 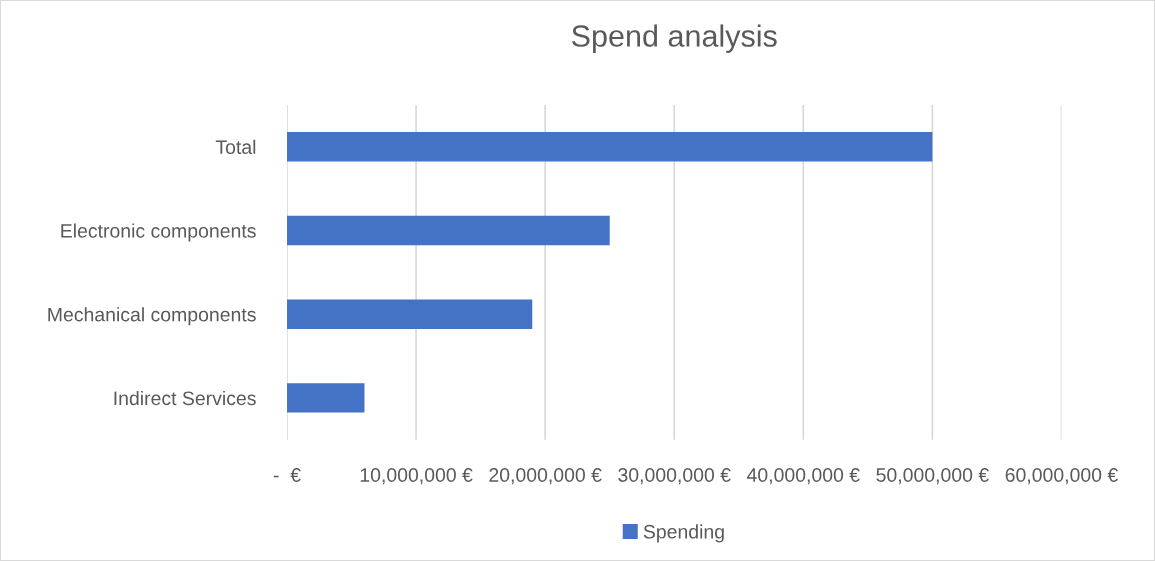 I want to click on x-tick-label: - €, so click(x=287, y=475).